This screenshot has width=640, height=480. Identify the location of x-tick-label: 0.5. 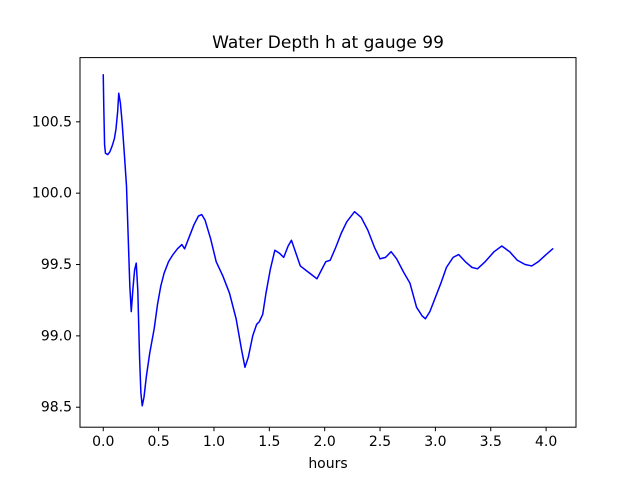
(158, 442).